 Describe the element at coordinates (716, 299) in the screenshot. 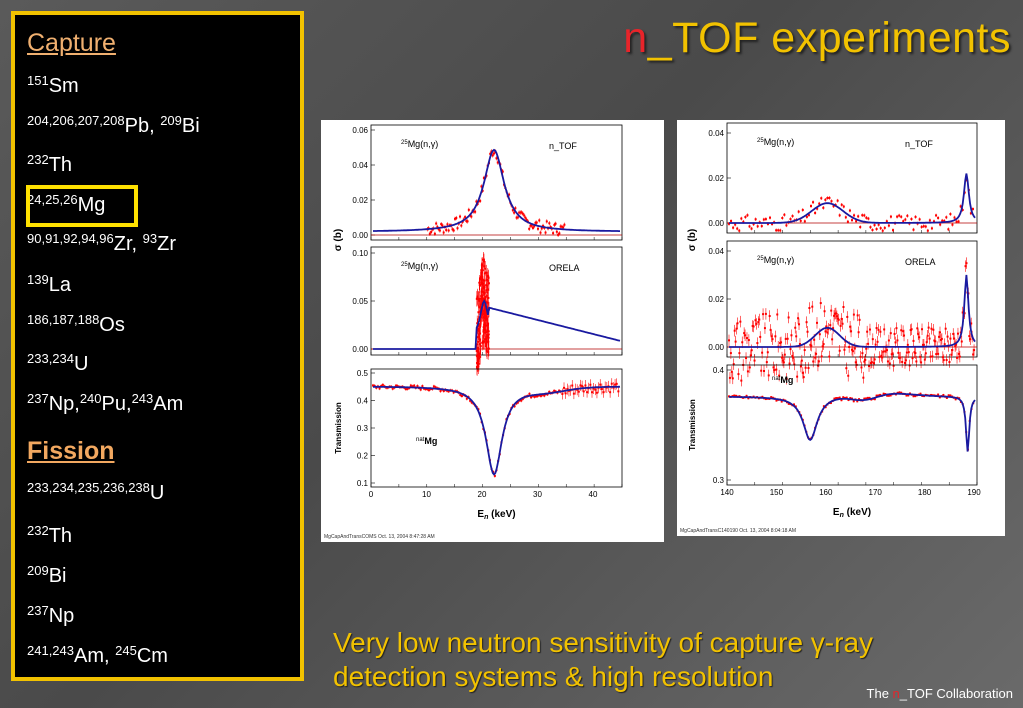

I see `y-tick-label: 0.02` at that location.